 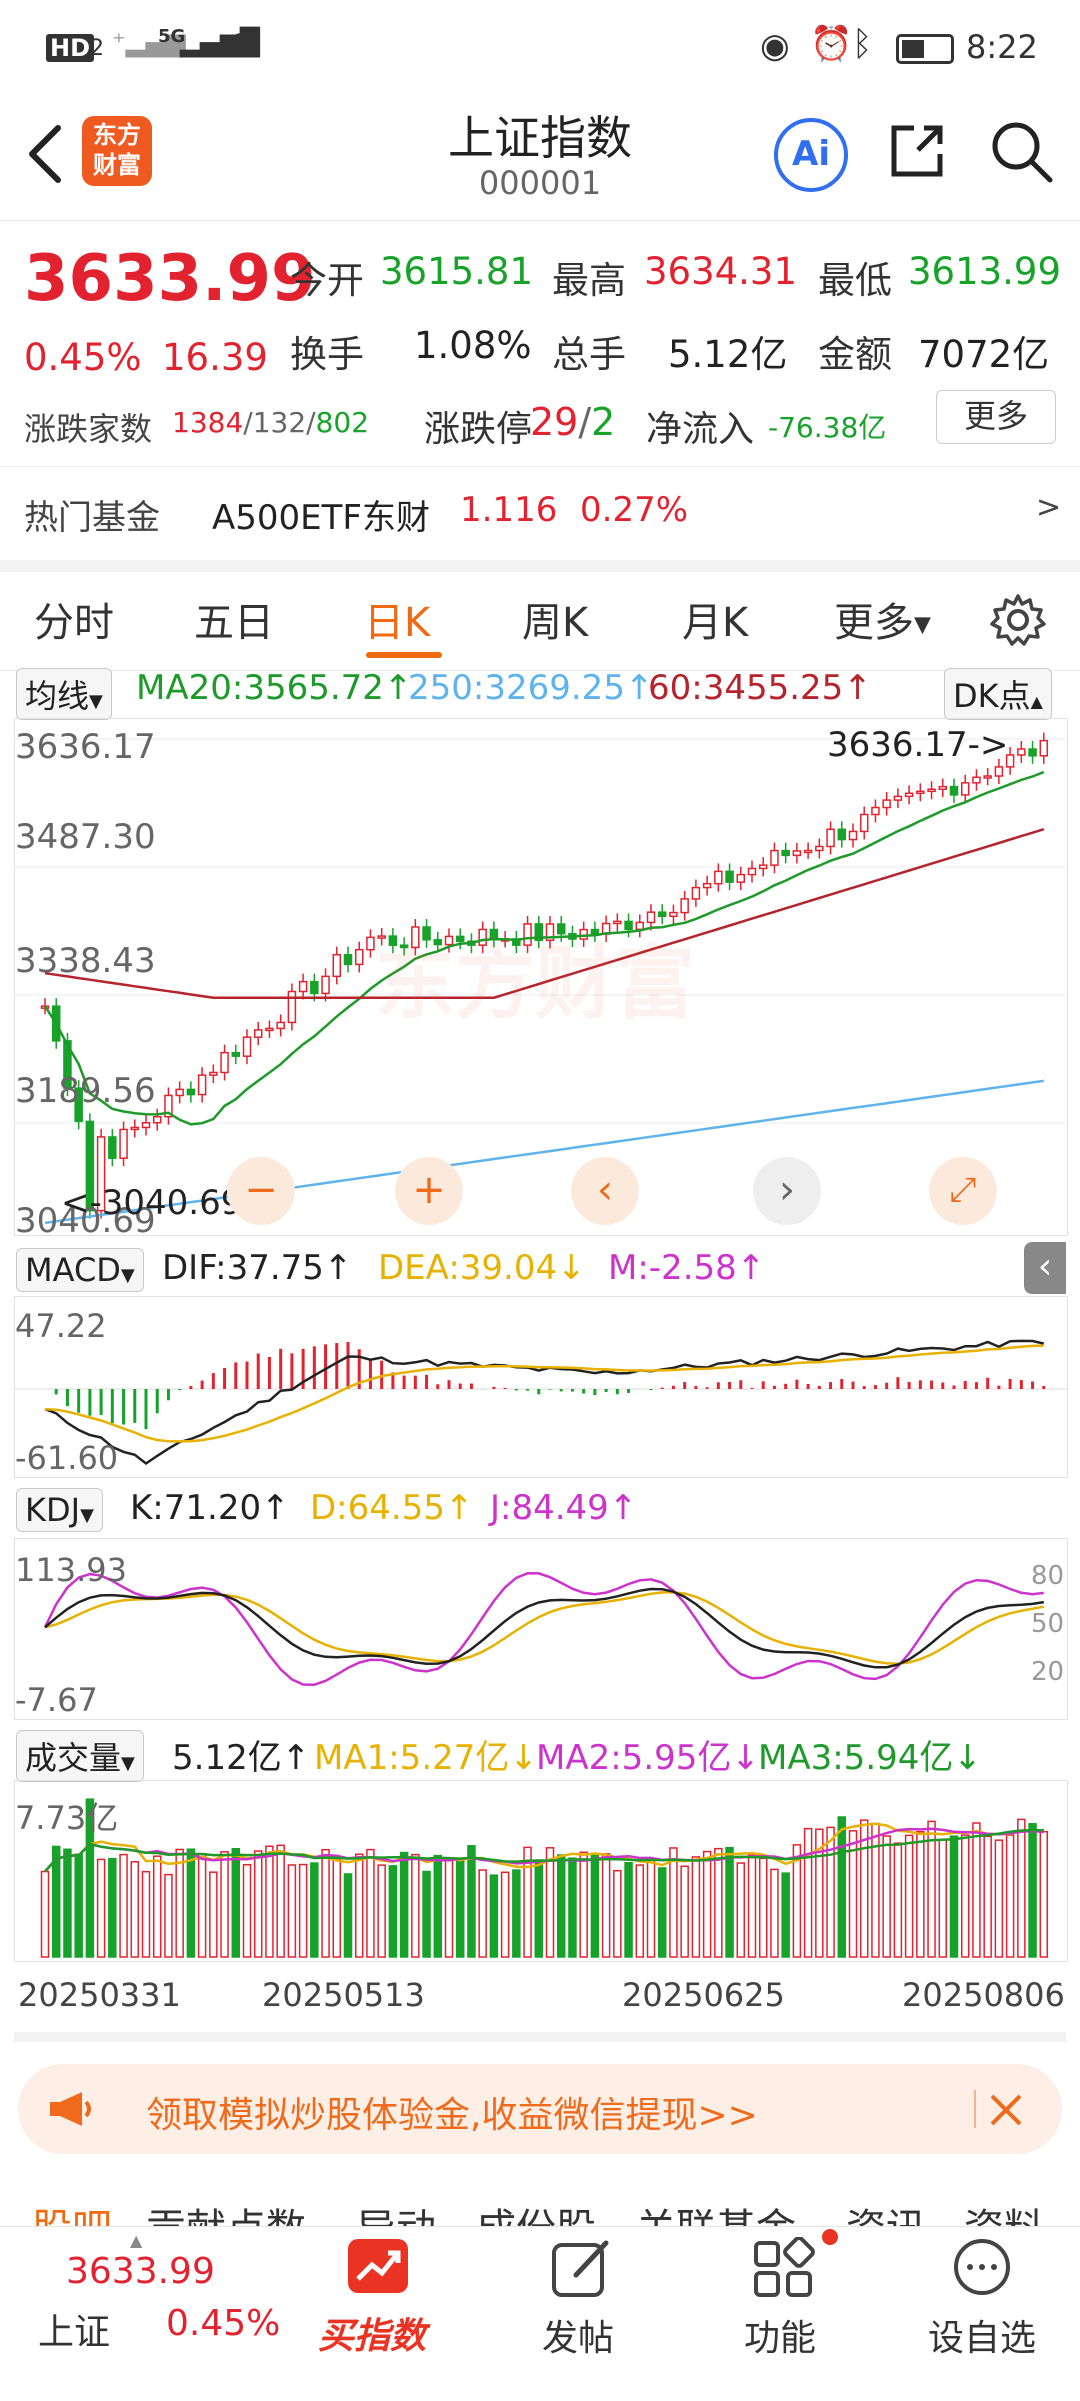 I want to click on scroll-left-button: ‹, so click(x=605, y=1191).